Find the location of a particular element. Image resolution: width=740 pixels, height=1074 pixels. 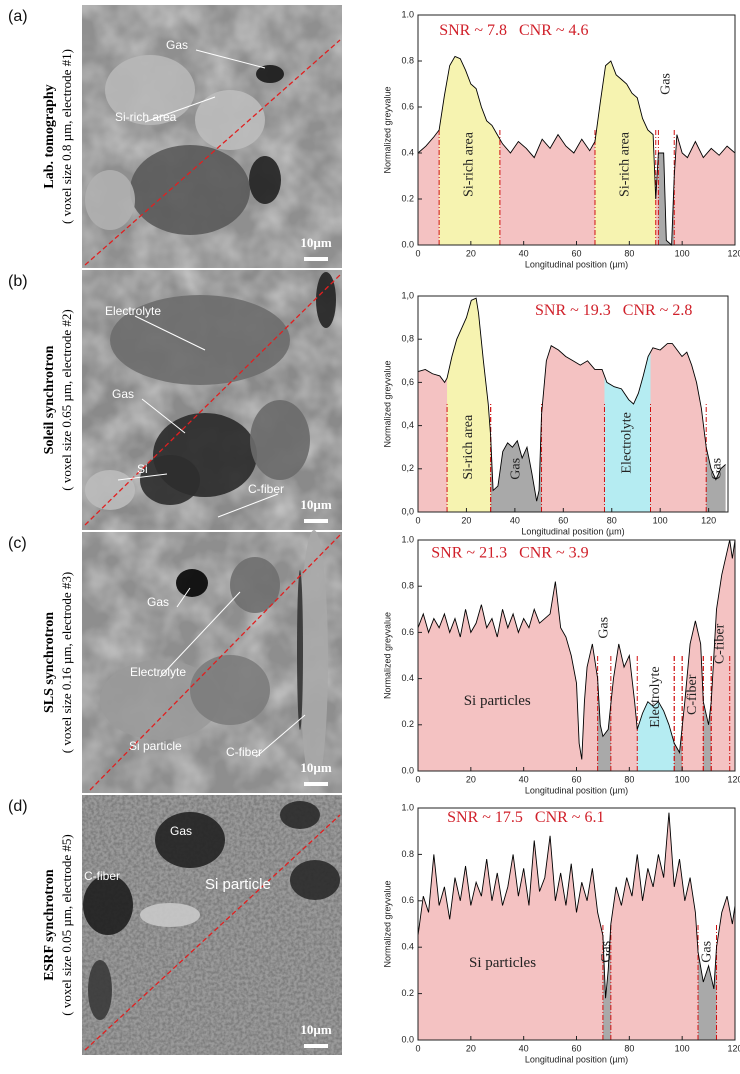

y-tick-label: 0,6 is located at coordinates (407, 382).